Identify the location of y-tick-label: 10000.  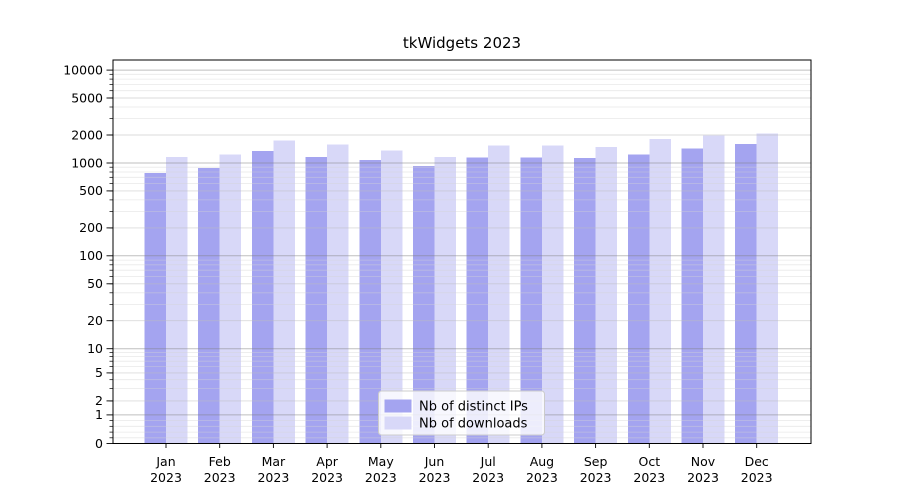
(83, 69).